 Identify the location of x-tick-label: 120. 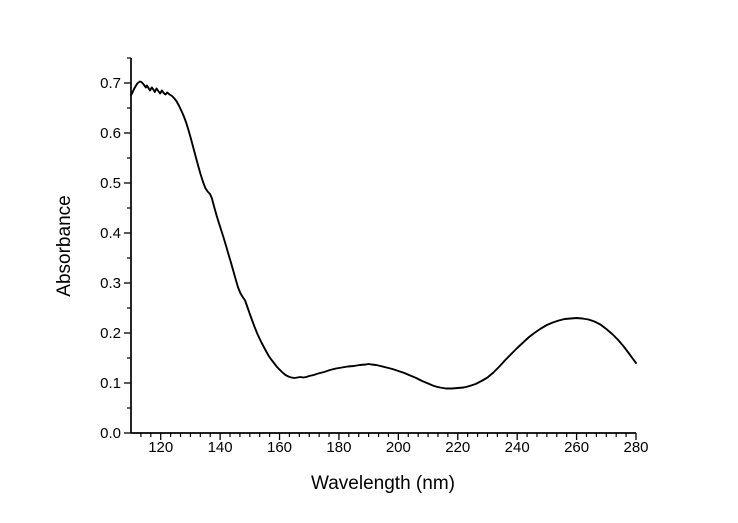
(160, 447).